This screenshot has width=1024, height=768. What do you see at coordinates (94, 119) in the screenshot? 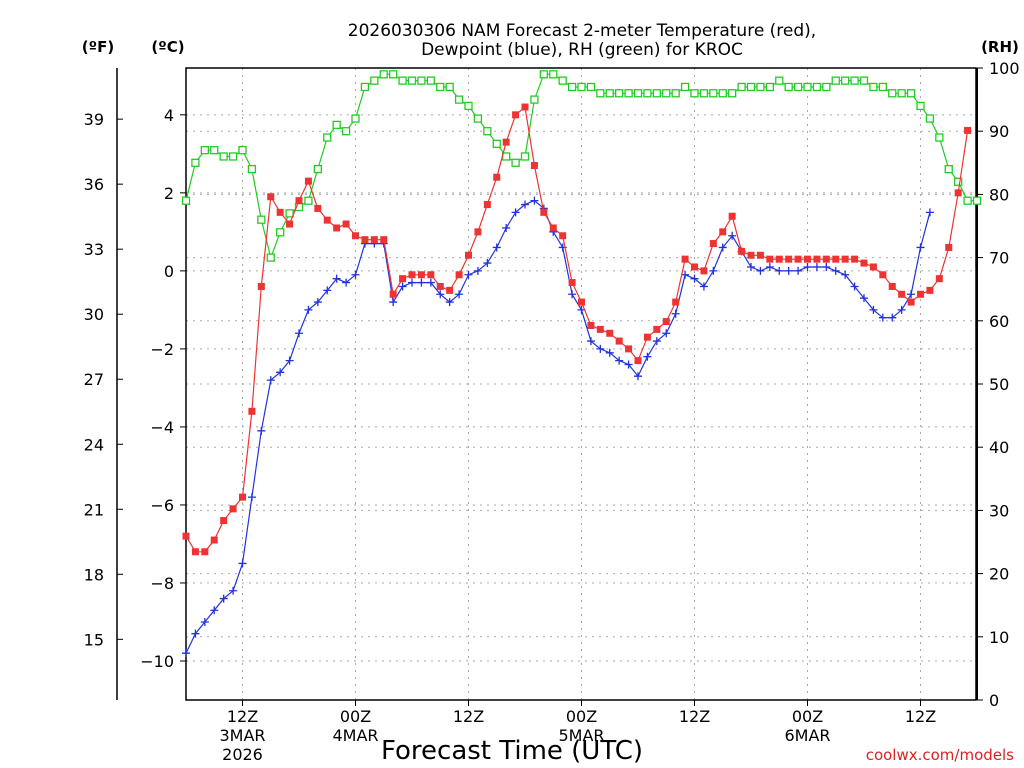
I see `fahrenheit-tick-label: 39` at bounding box center [94, 119].